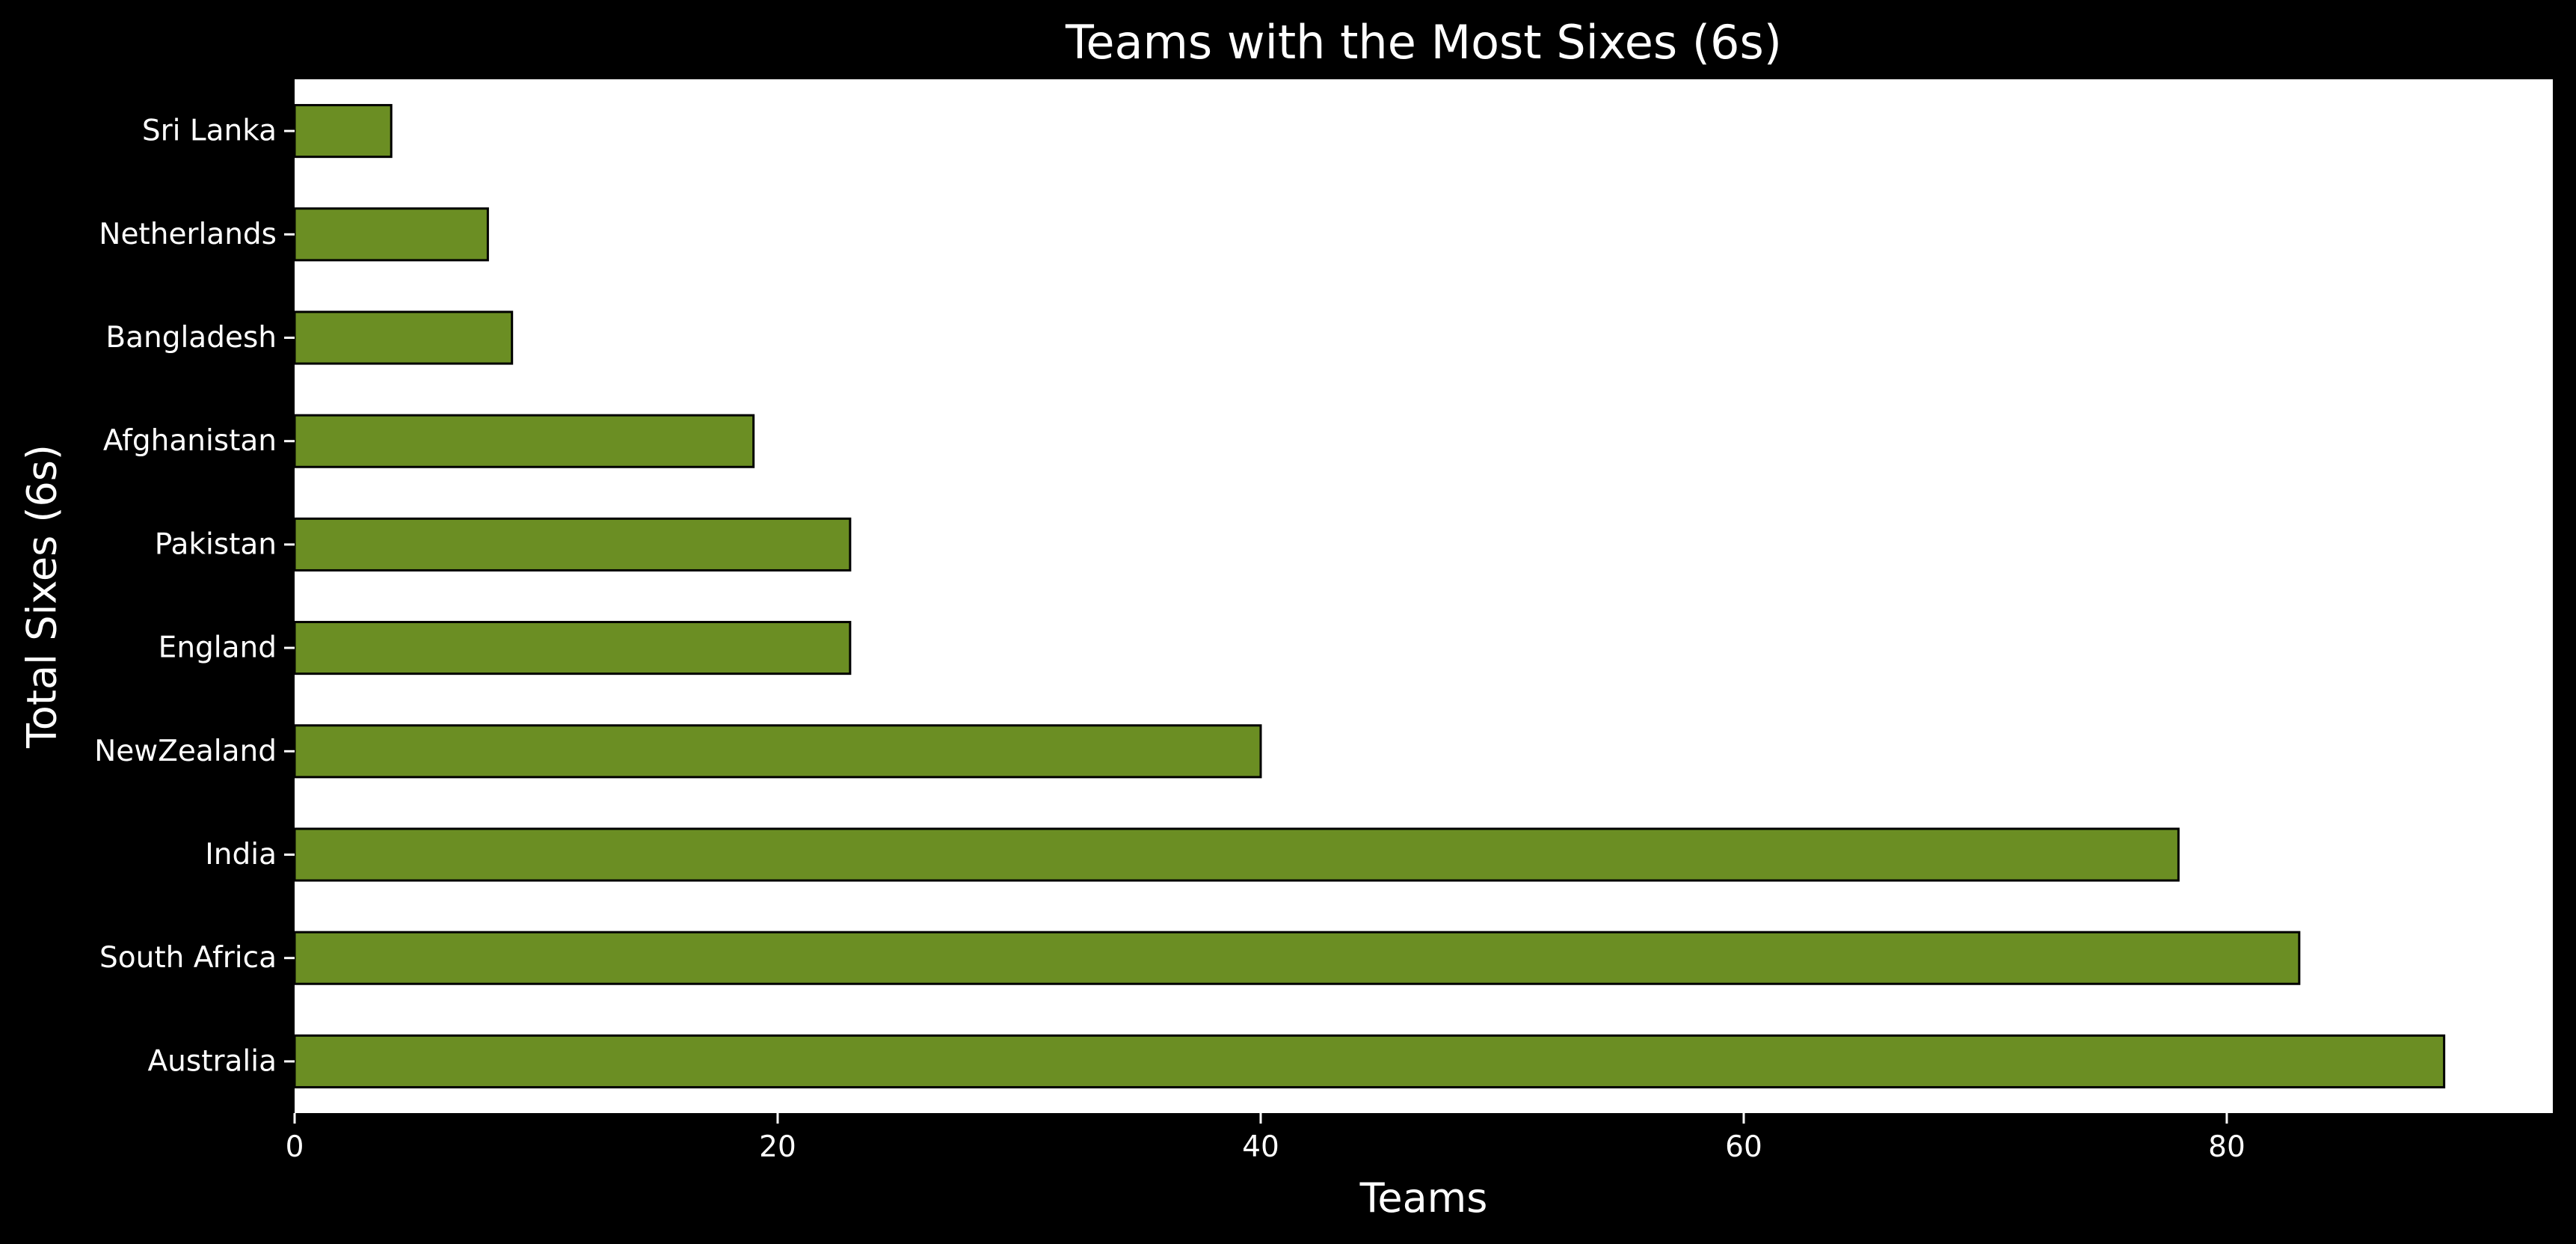 The height and width of the screenshot is (1244, 2576). Describe the element at coordinates (188, 234) in the screenshot. I see `y-tick-label-netherlands: Netherlands` at that location.